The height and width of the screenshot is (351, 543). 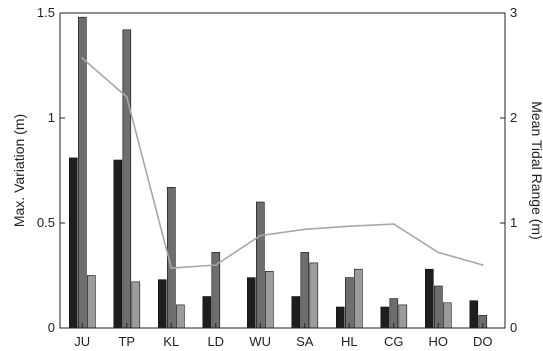 I want to click on line-point-ju, so click(x=82, y=58).